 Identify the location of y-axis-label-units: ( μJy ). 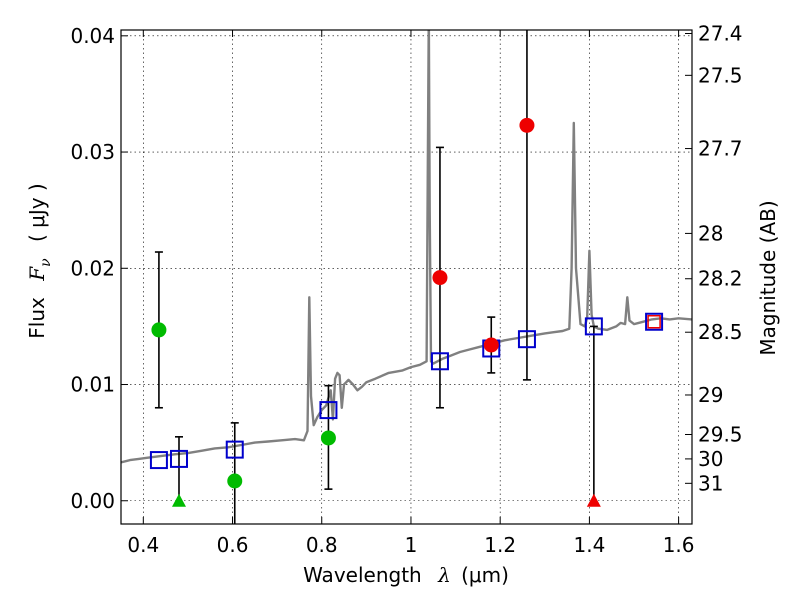
(37, 212).